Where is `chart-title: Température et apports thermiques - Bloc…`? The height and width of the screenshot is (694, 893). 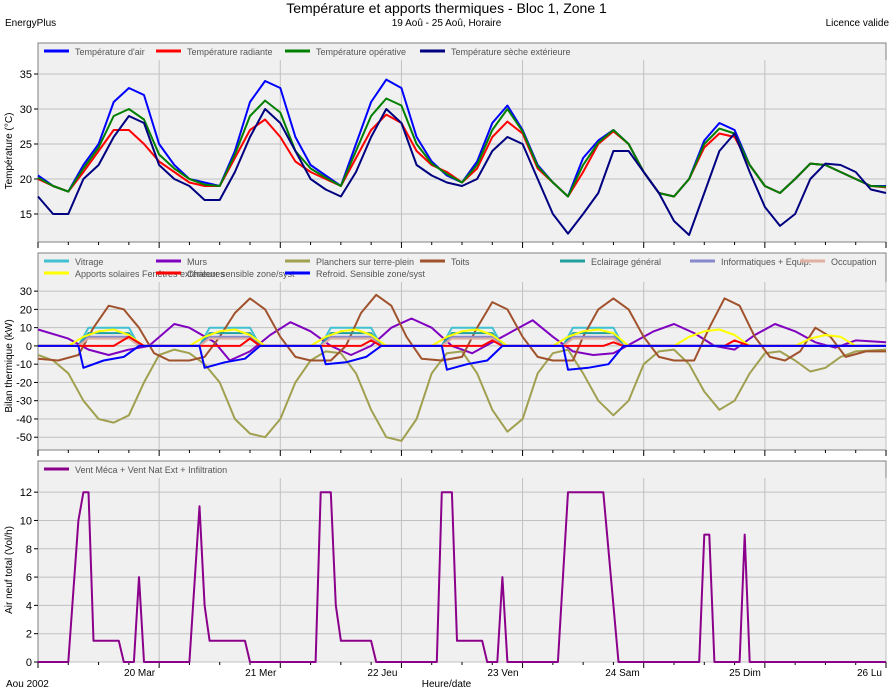 chart-title: Température et apports thermiques - Bloc… is located at coordinates (446, 8).